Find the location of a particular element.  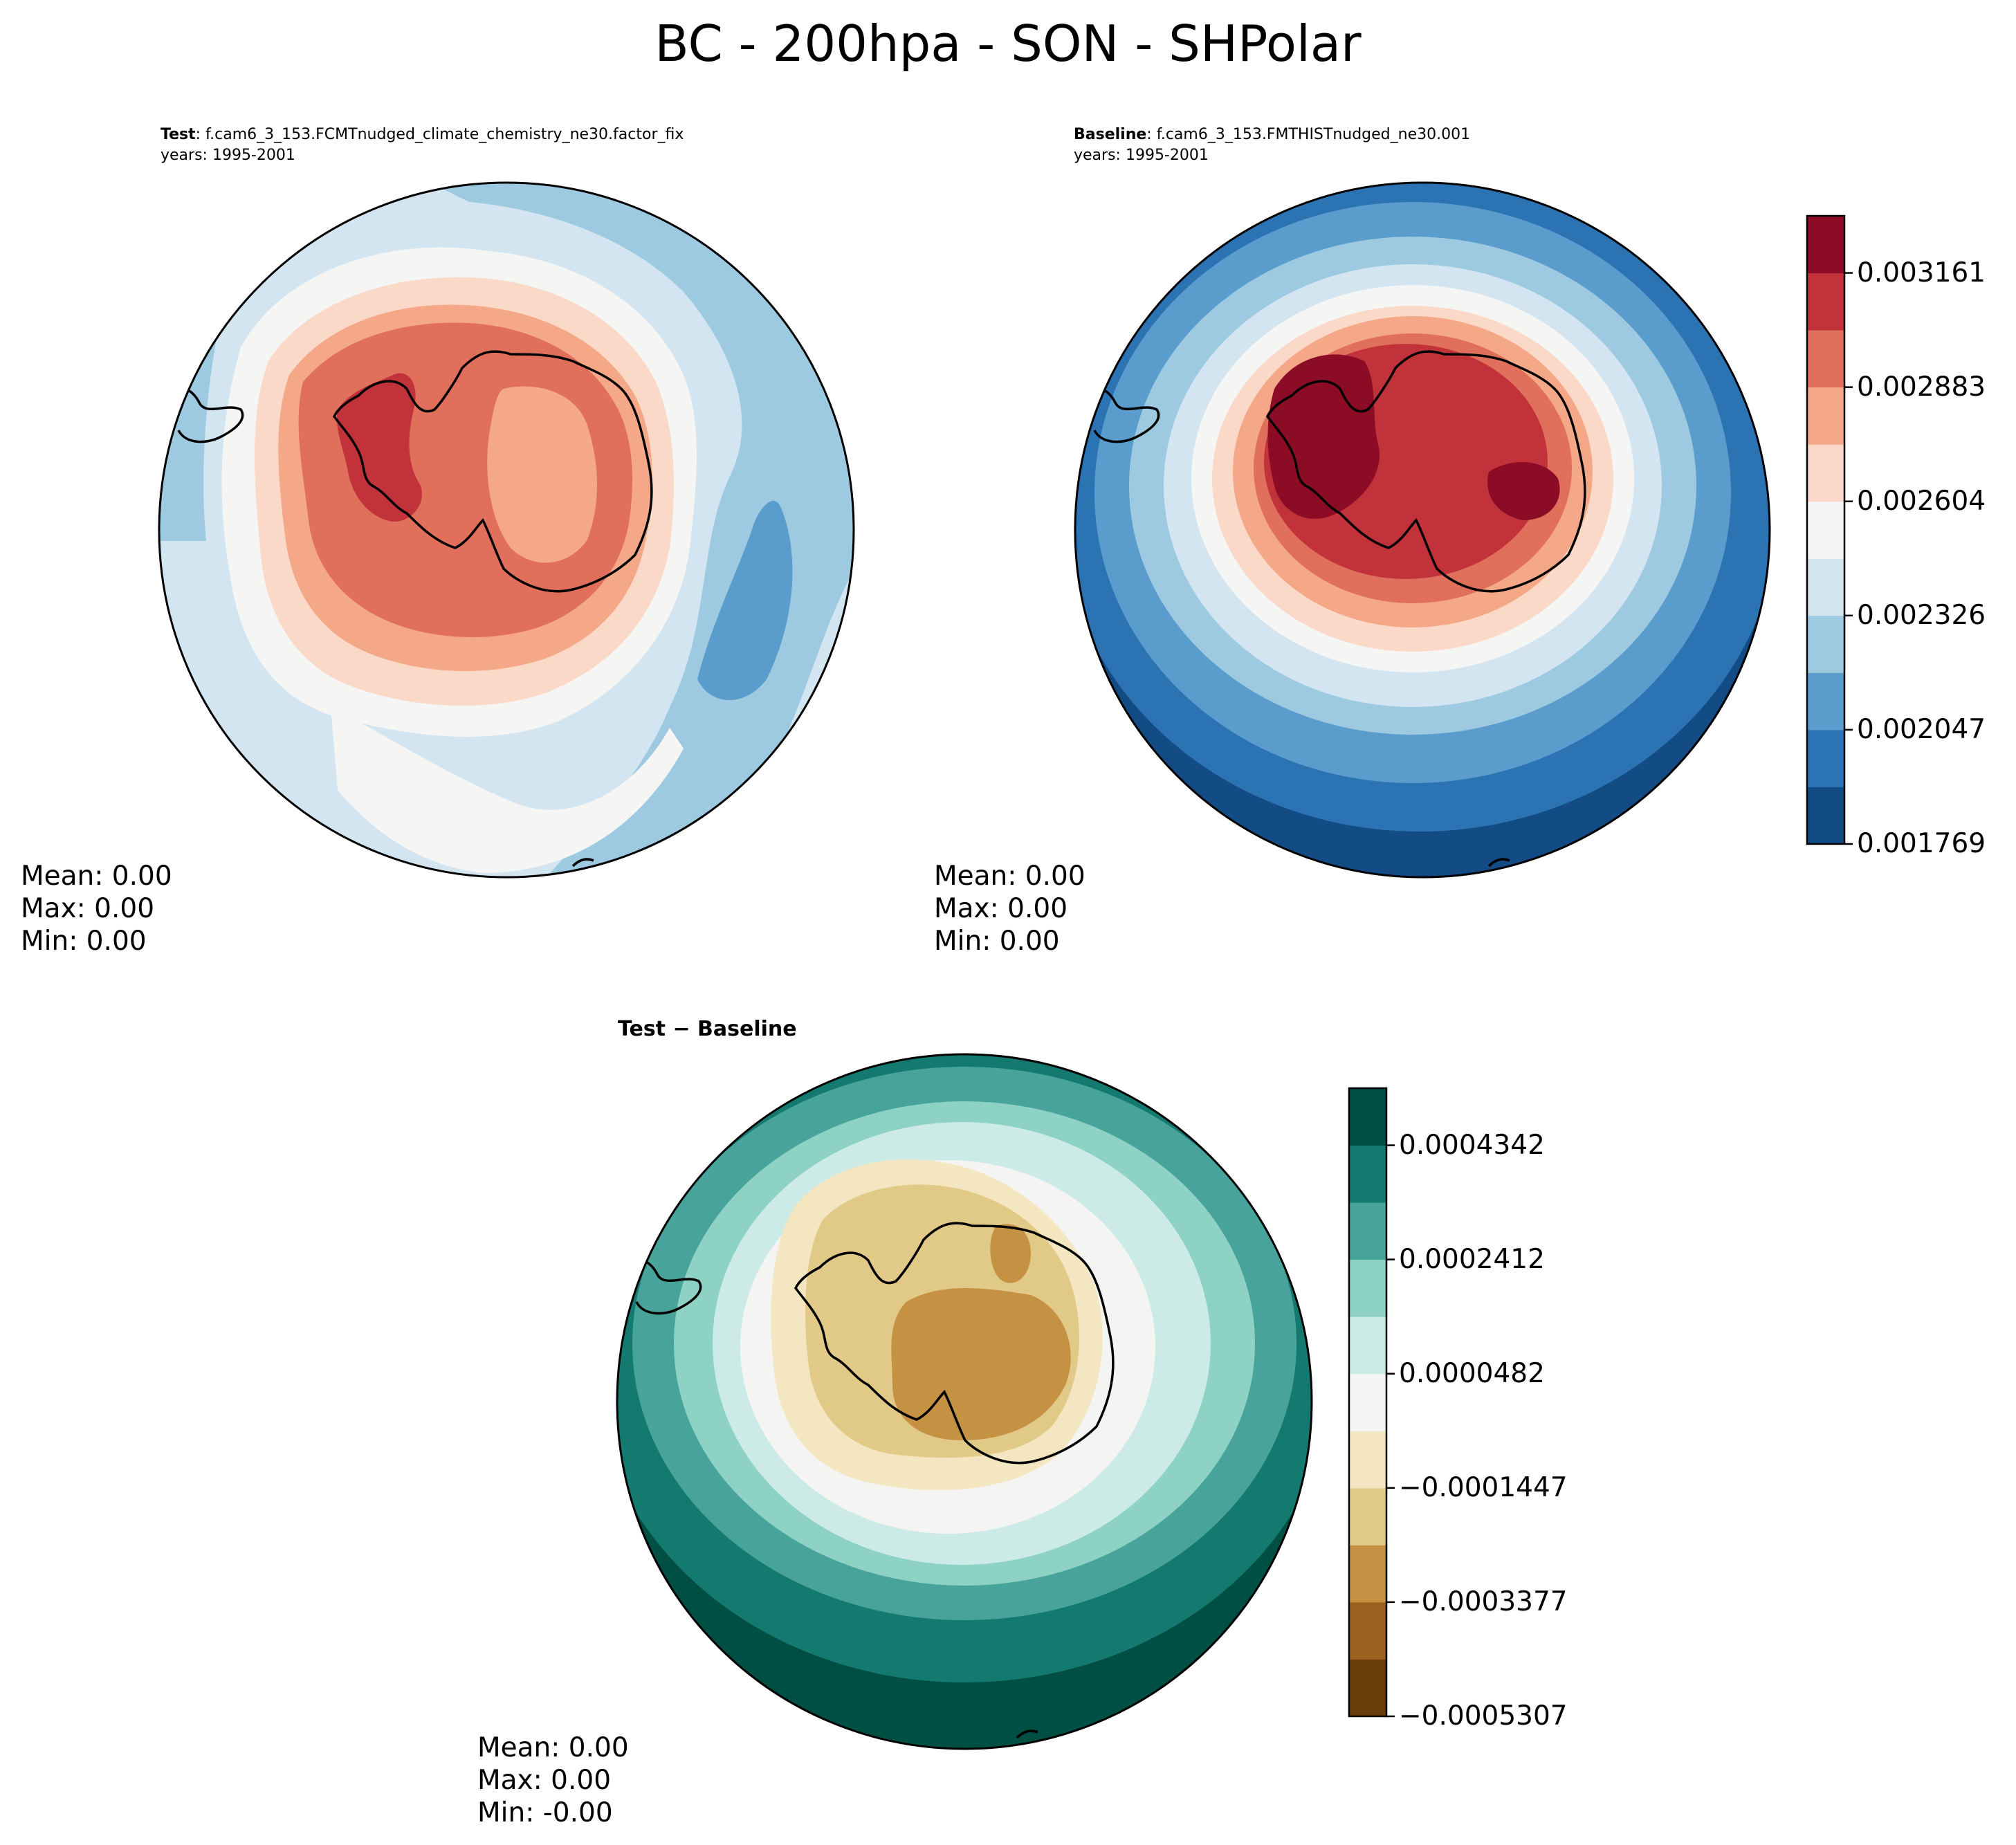

test-contour-level-3b is located at coordinates (507, 790).